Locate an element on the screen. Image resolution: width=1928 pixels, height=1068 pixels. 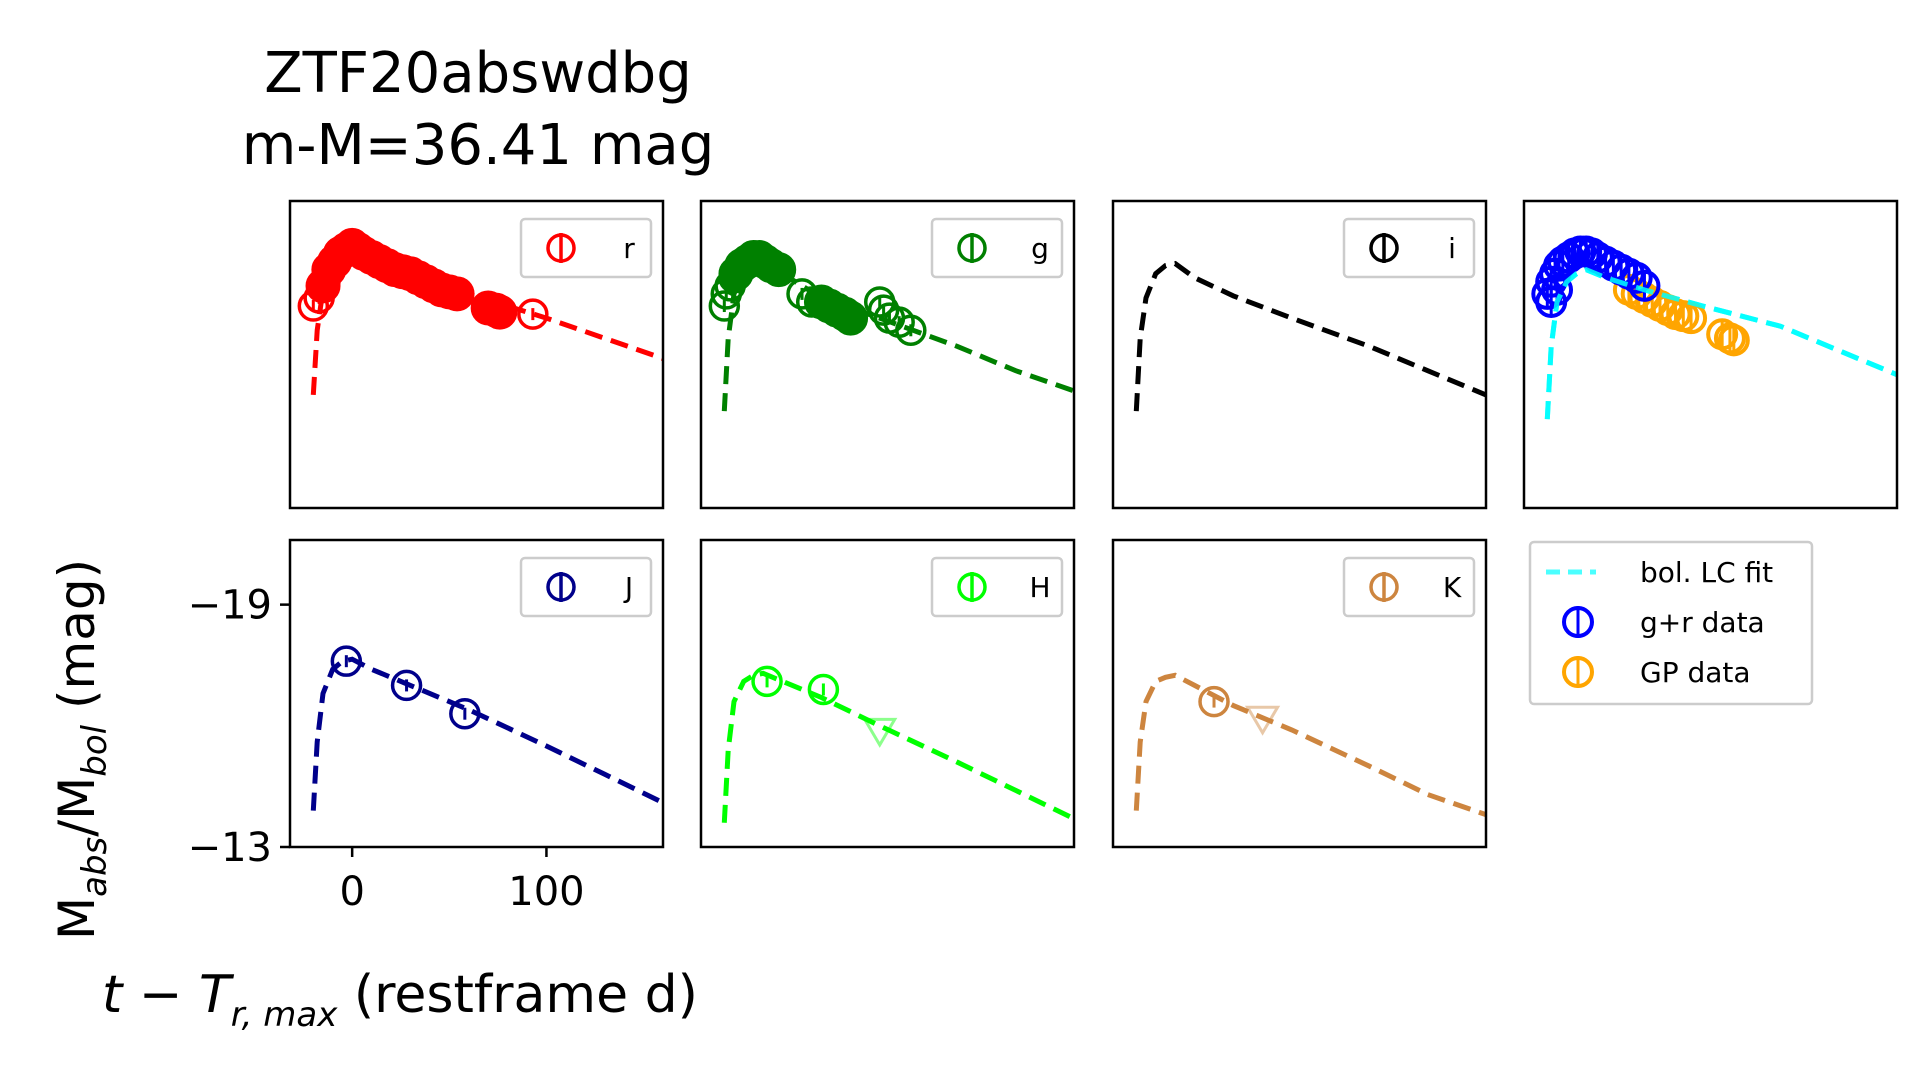
y-tick-label-0: −19 is located at coordinates (230, 606).